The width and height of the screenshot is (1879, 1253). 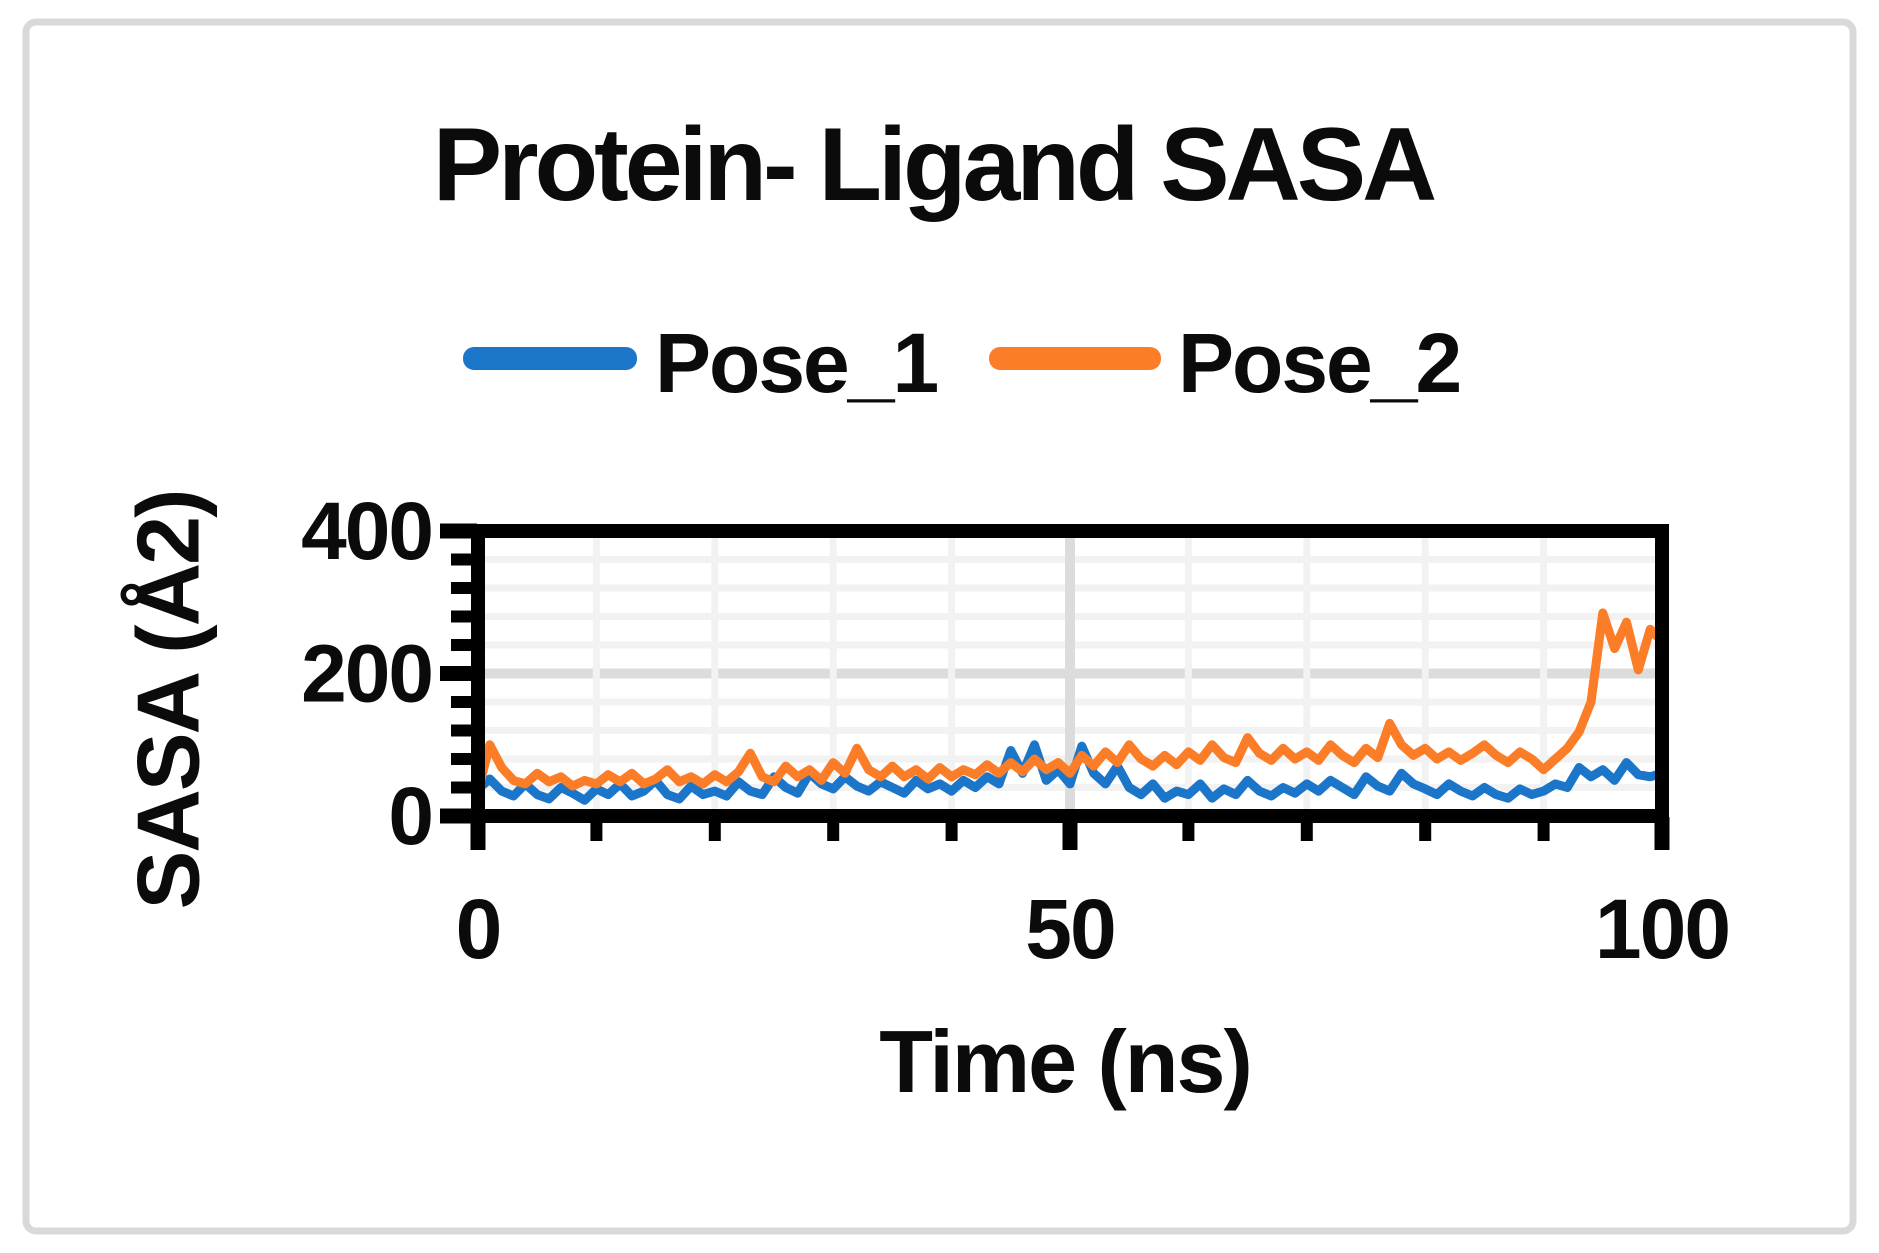 I want to click on y-axis-title: SASA (Å2), so click(x=168, y=700).